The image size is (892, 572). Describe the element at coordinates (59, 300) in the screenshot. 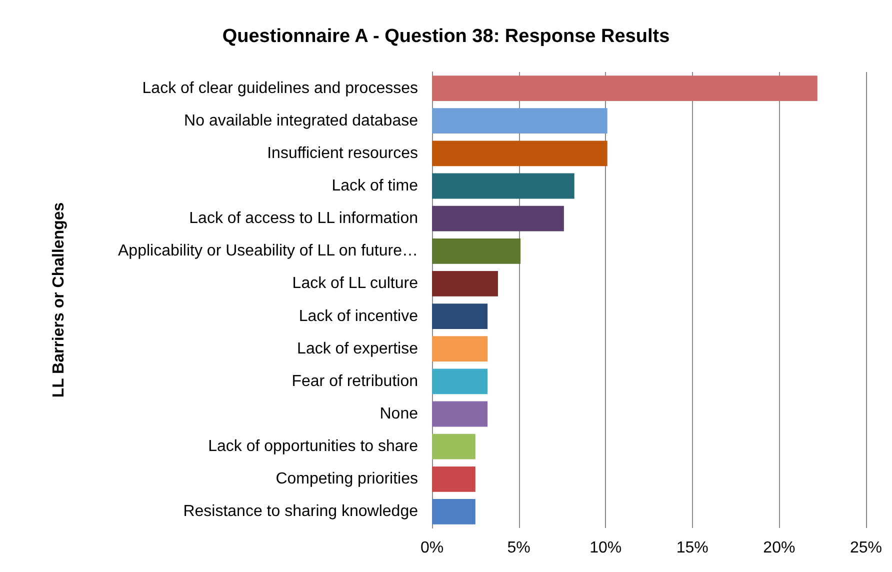

I see `y-axis-title: LL Barriers or Challenges` at that location.